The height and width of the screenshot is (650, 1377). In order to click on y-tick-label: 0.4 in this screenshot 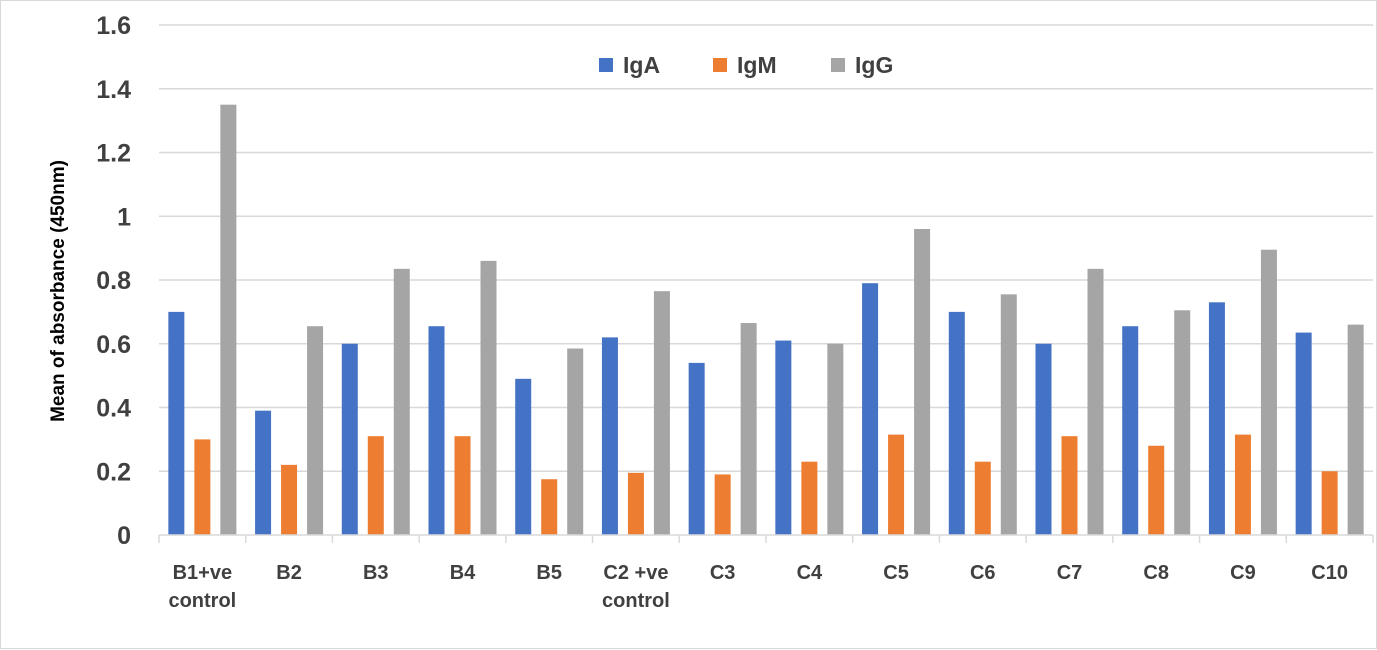, I will do `click(113, 409)`.